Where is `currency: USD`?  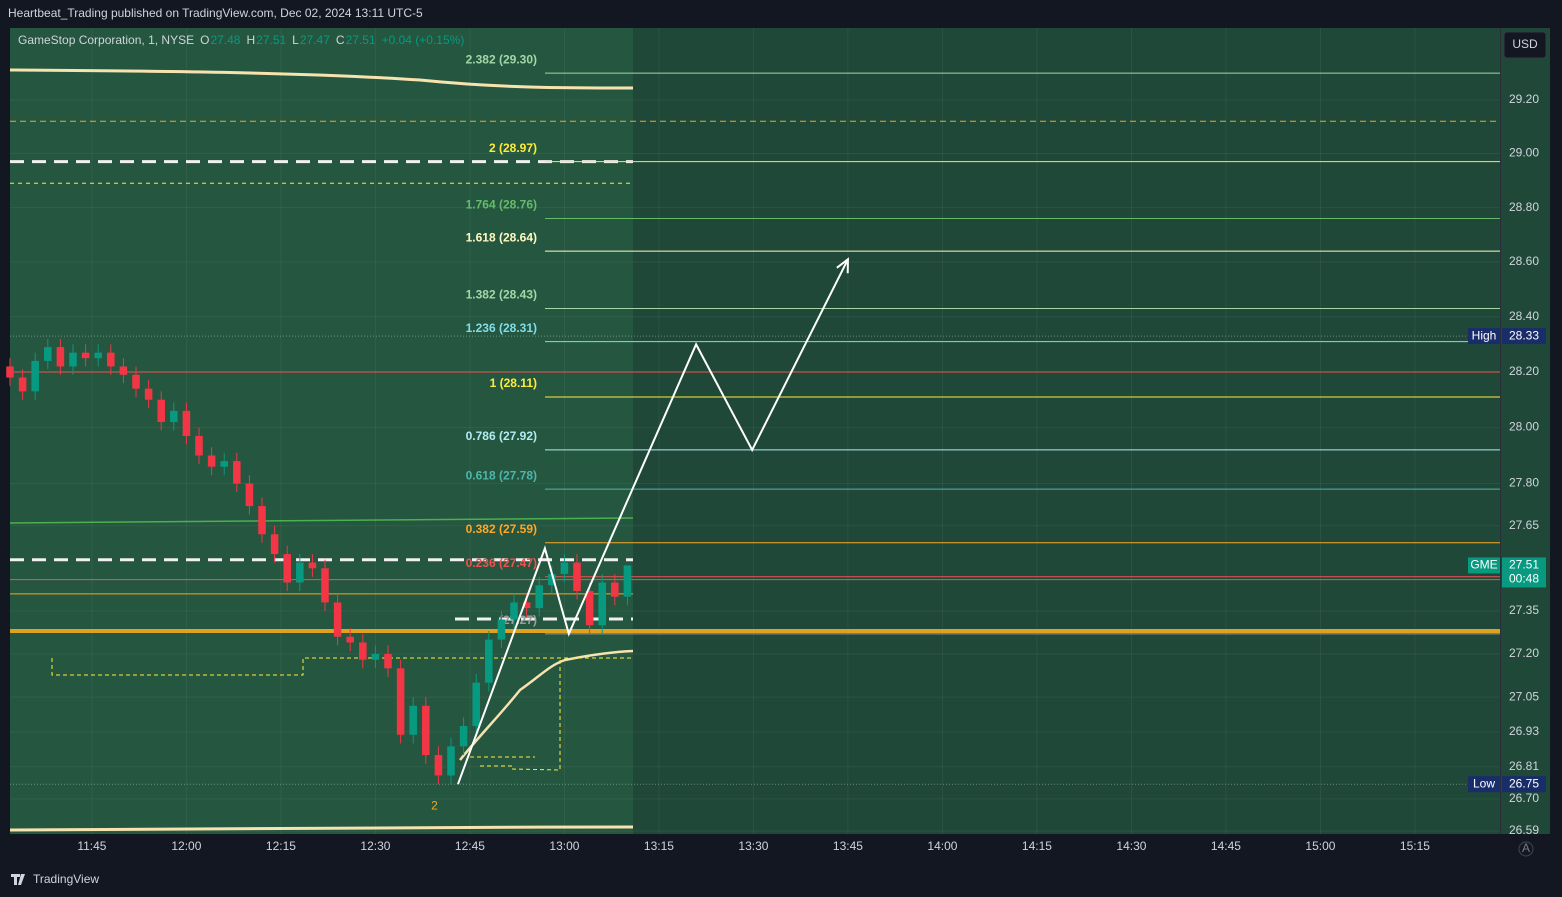
currency: USD is located at coordinates (1525, 44).